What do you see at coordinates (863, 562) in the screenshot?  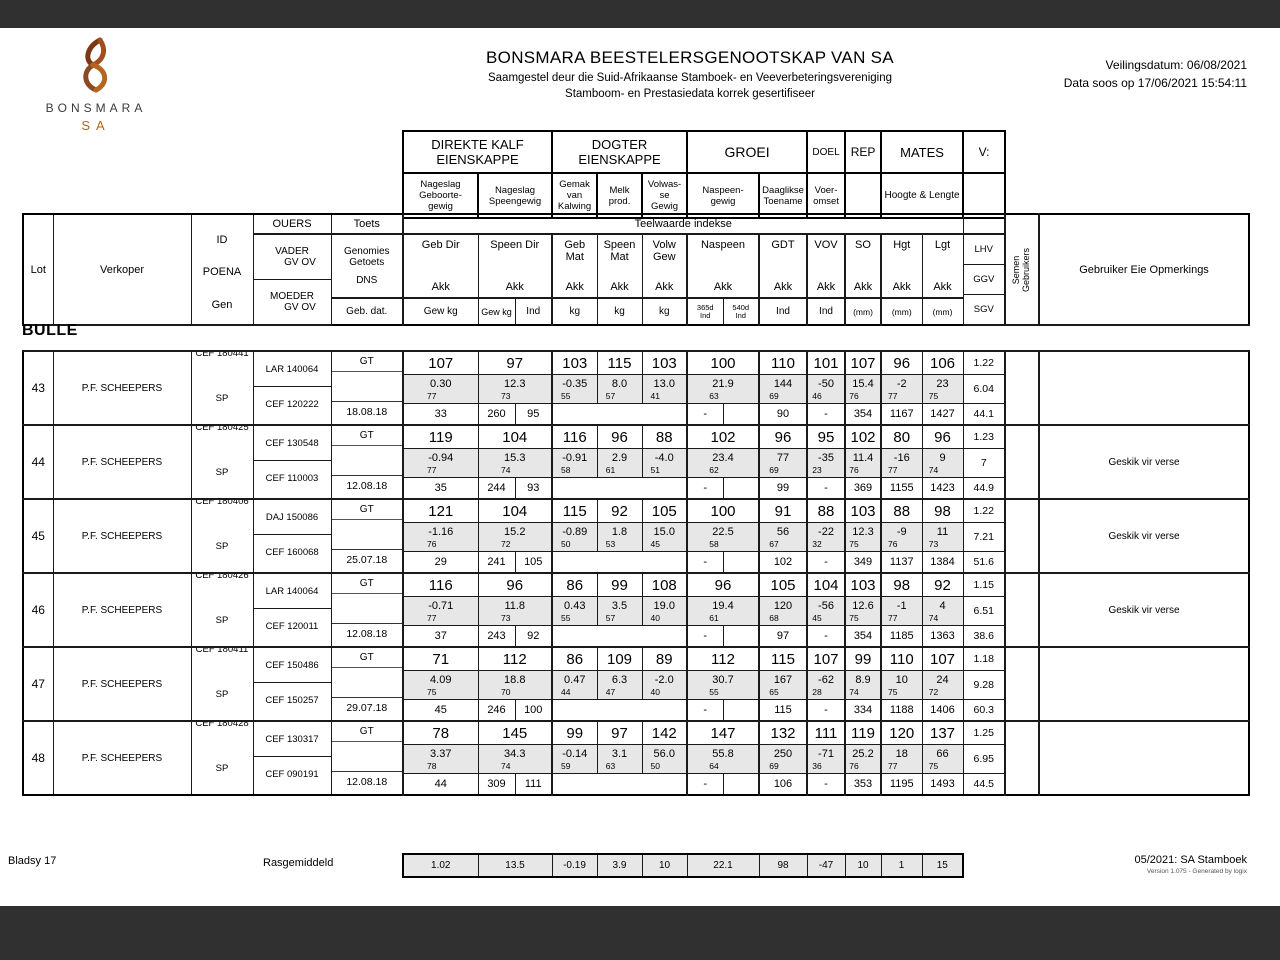 I see `cell-so-bottom: 349` at bounding box center [863, 562].